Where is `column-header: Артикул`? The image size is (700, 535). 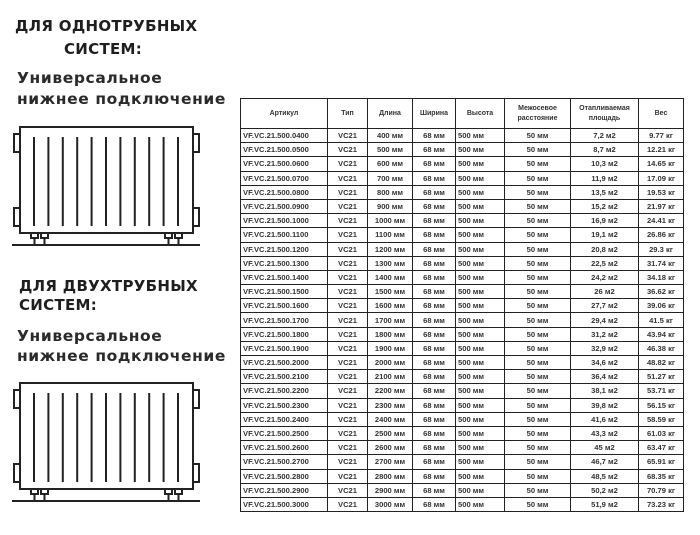 column-header: Артикул is located at coordinates (284, 113).